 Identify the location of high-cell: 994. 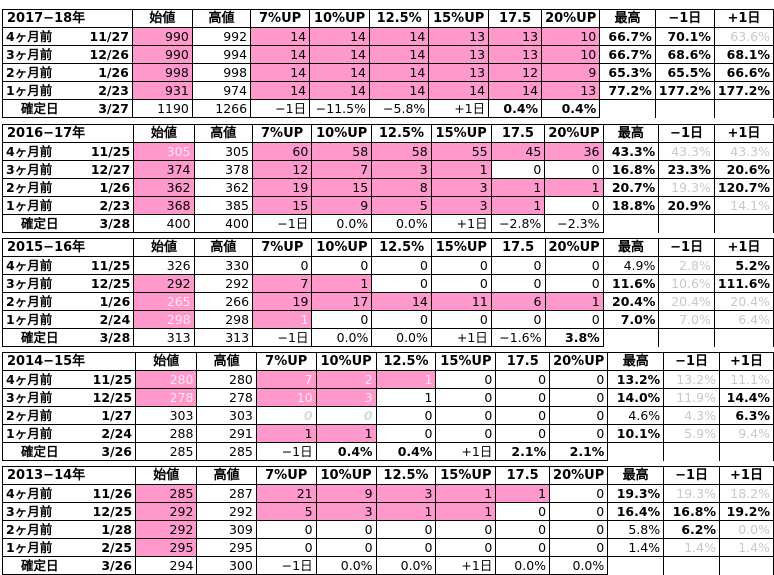
(221, 54).